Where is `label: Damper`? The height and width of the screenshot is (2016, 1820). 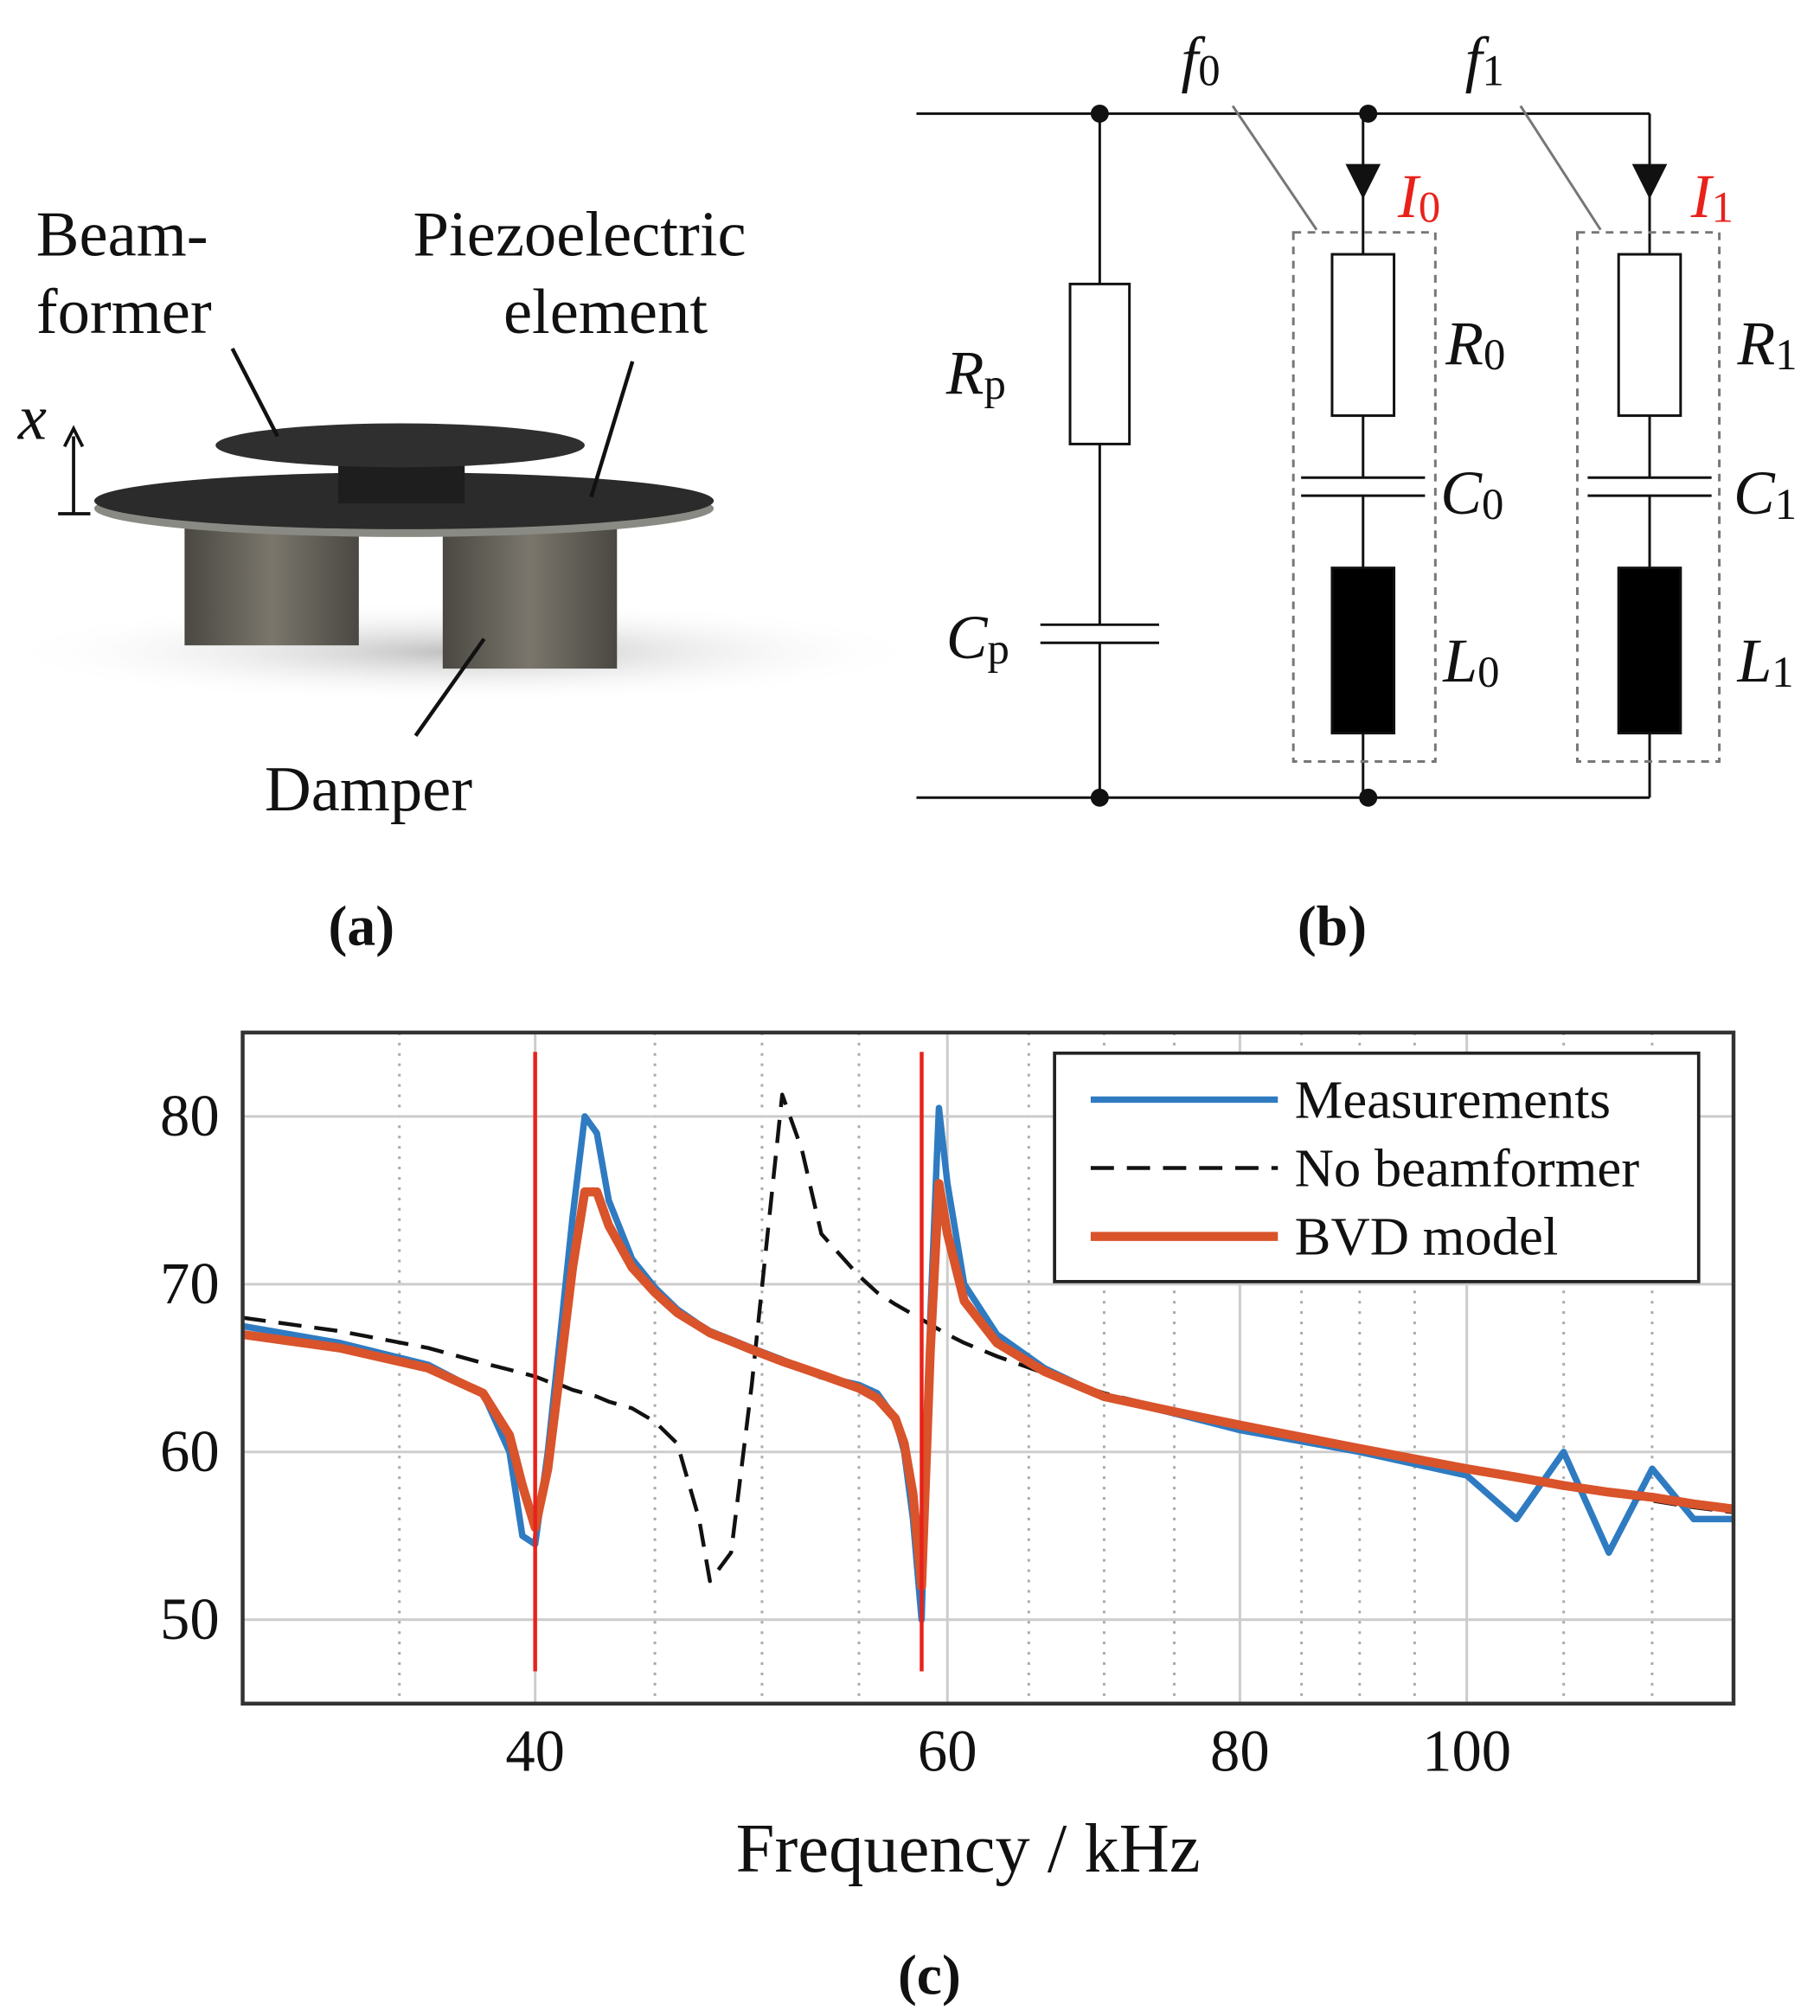 label: Damper is located at coordinates (368, 789).